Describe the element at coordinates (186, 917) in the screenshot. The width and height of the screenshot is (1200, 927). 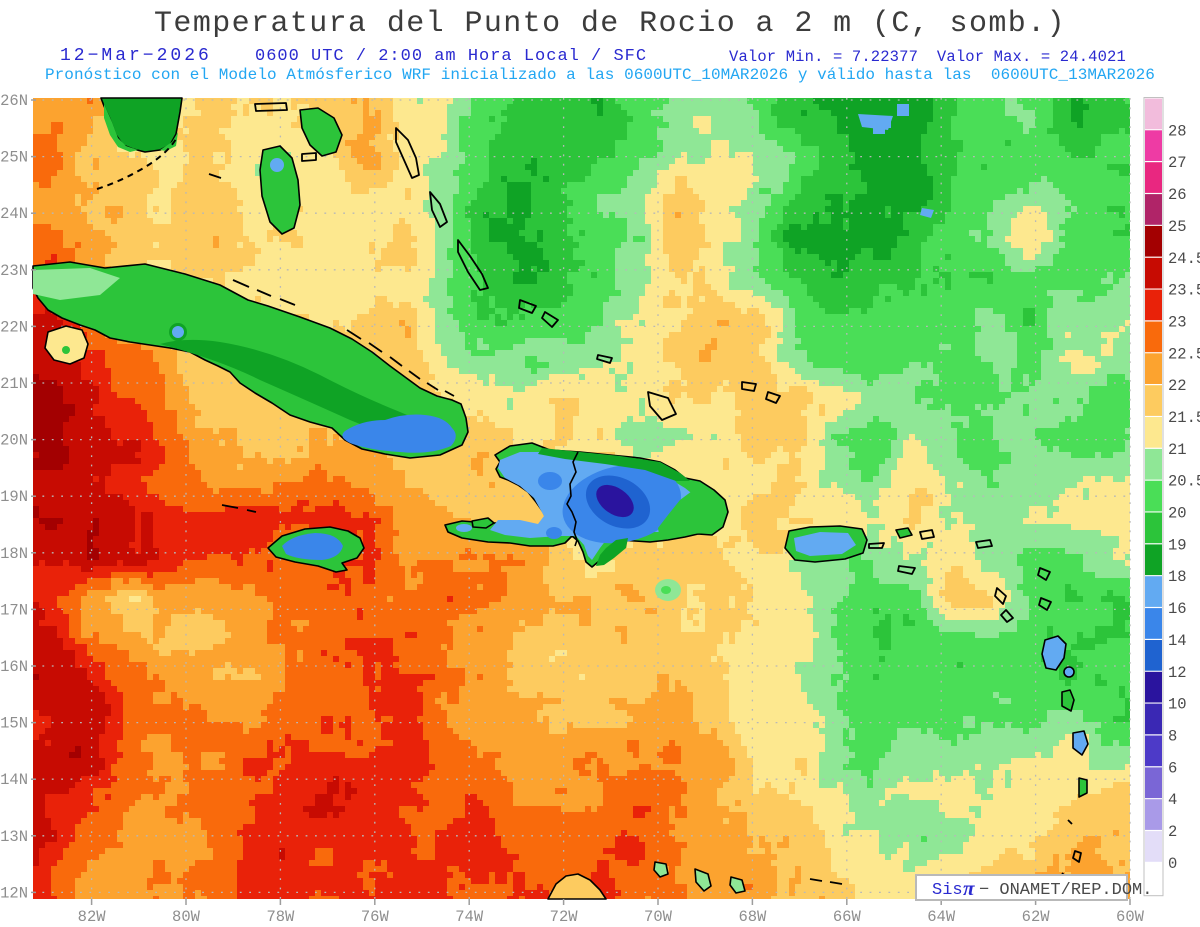
I see `svg-text: 80W` at that location.